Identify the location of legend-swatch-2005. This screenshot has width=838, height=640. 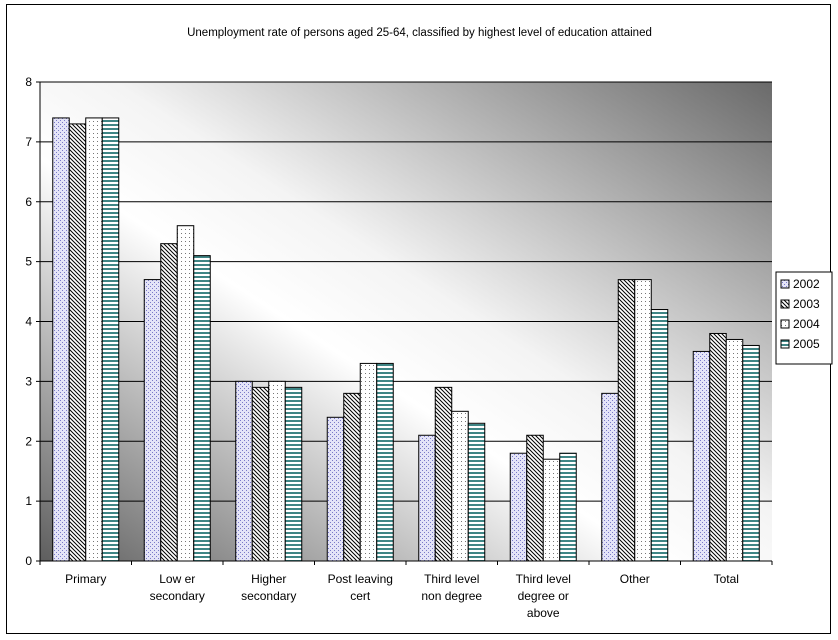
(785, 344).